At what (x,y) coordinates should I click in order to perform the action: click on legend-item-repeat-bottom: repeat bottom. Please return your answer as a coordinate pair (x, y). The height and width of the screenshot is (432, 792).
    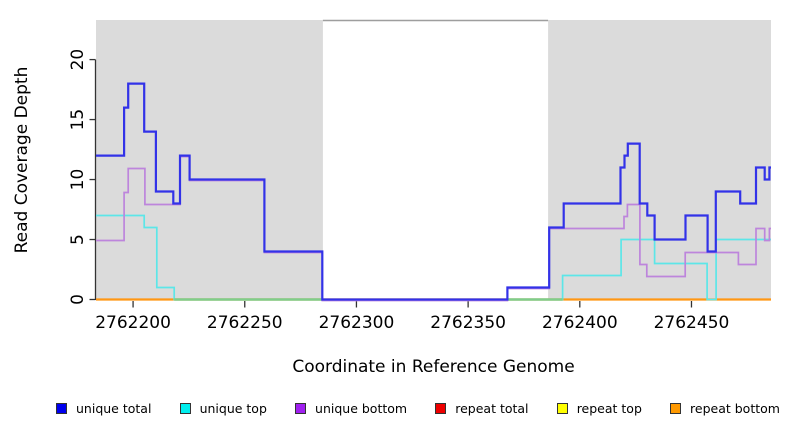
    Looking at the image, I should click on (725, 408).